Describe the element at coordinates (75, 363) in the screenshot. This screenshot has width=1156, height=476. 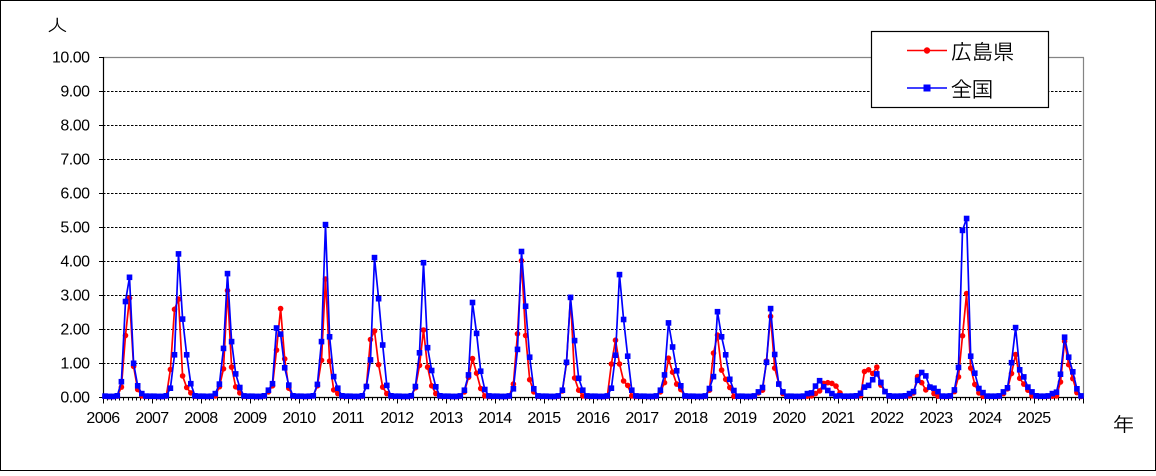
I see `svg-text: 1.00` at that location.